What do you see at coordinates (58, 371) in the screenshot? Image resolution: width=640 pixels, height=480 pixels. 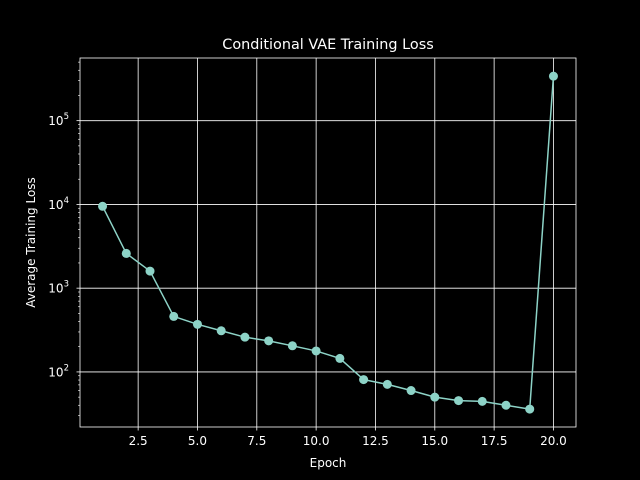 I see `y-tick-label: 10²` at bounding box center [58, 371].